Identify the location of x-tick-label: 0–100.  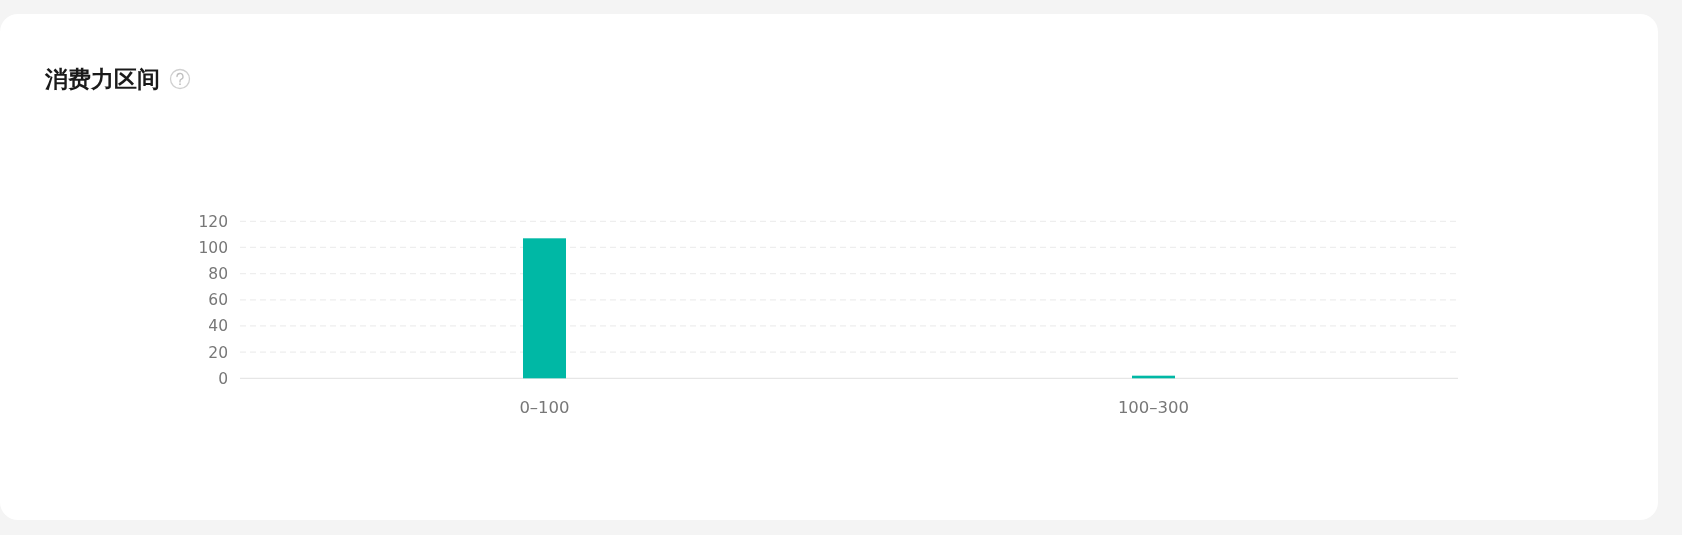
(544, 407).